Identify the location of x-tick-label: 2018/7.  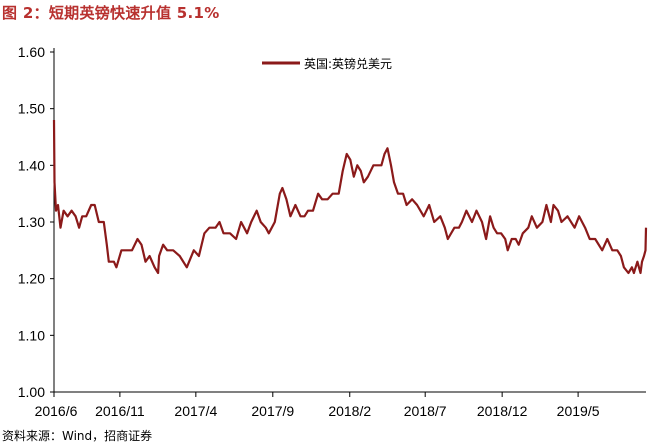
(425, 411).